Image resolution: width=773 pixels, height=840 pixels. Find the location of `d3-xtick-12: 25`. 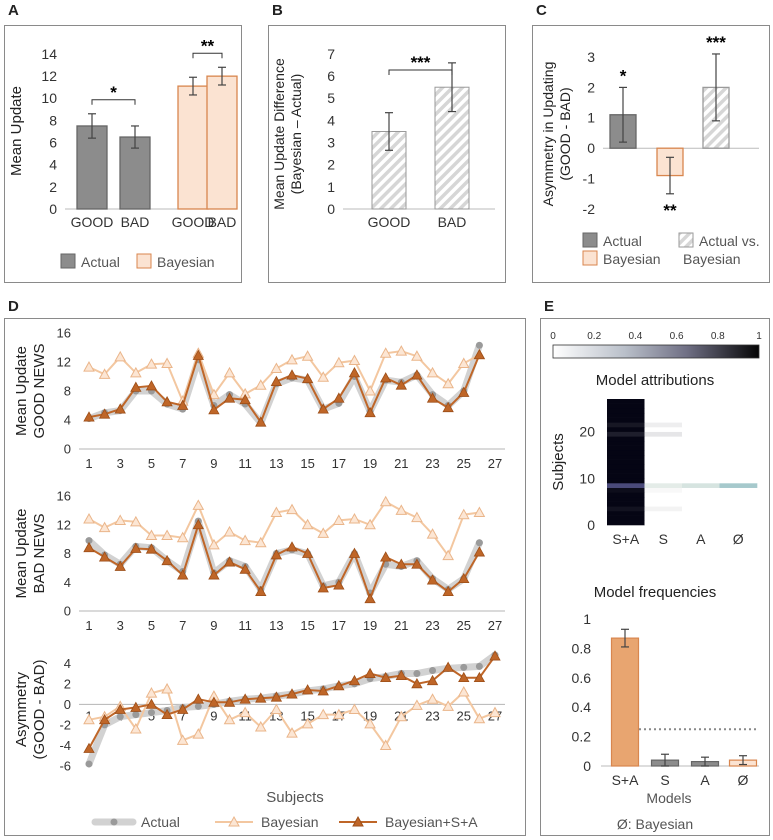

d3-xtick-12: 25 is located at coordinates (464, 715).